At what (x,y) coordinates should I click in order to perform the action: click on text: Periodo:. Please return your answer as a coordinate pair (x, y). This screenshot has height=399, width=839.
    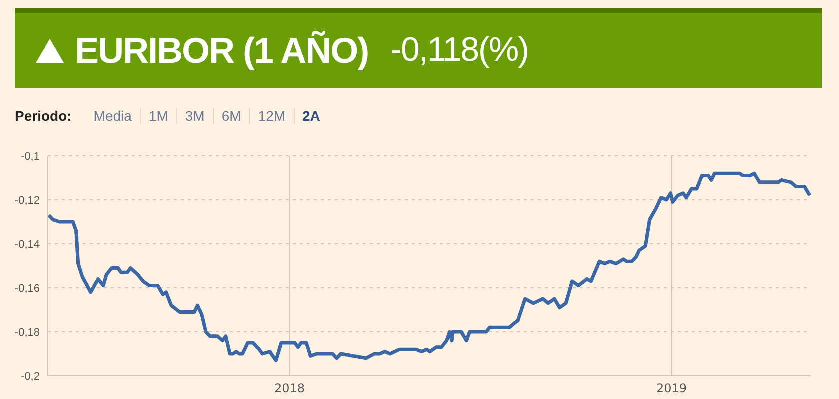
    Looking at the image, I should click on (43, 116).